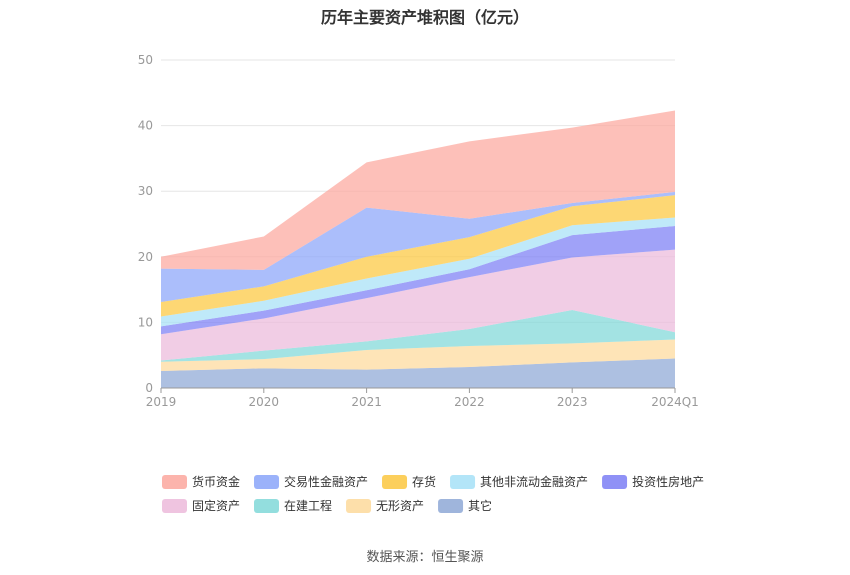 This screenshot has width=850, height=575. Describe the element at coordinates (668, 481) in the screenshot. I see `legend-label-4: 投资性房地产` at that location.